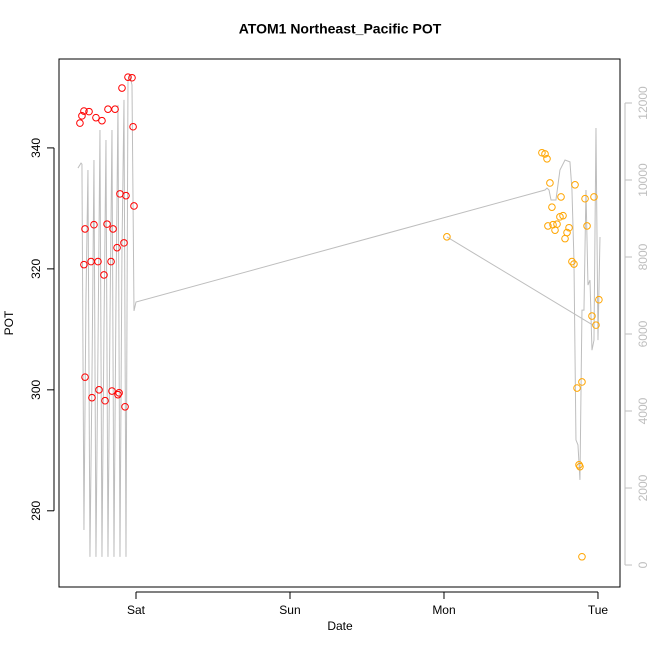 The image size is (650, 650). Describe the element at coordinates (36, 510) in the screenshot. I see `y-tick-label: 280` at that location.